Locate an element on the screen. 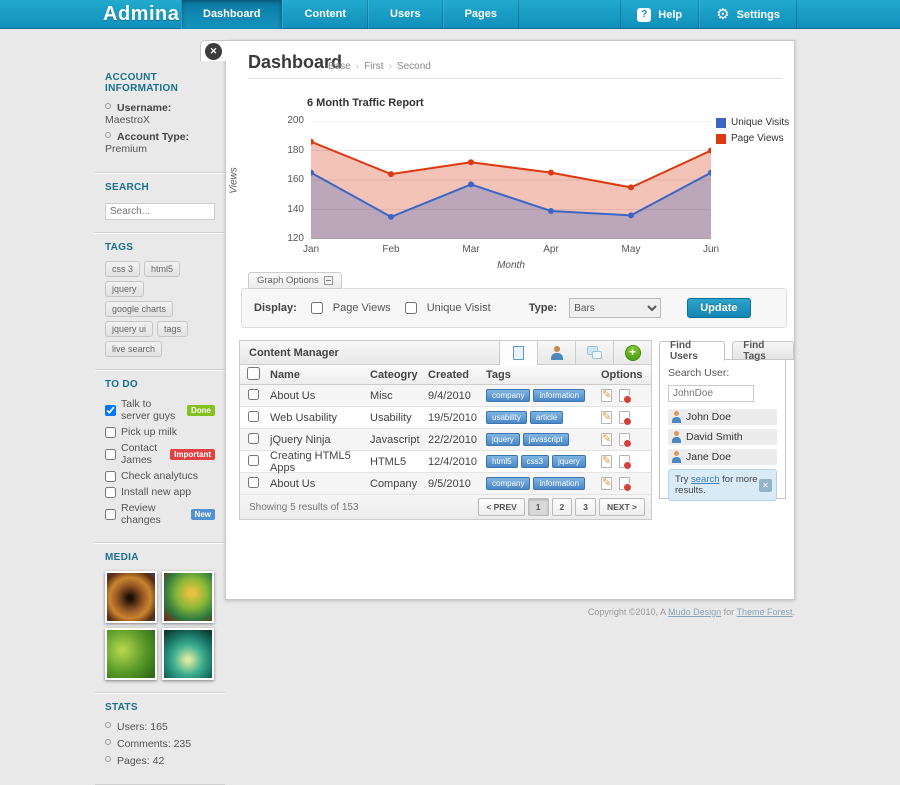  row-category: Javascript is located at coordinates (395, 439).